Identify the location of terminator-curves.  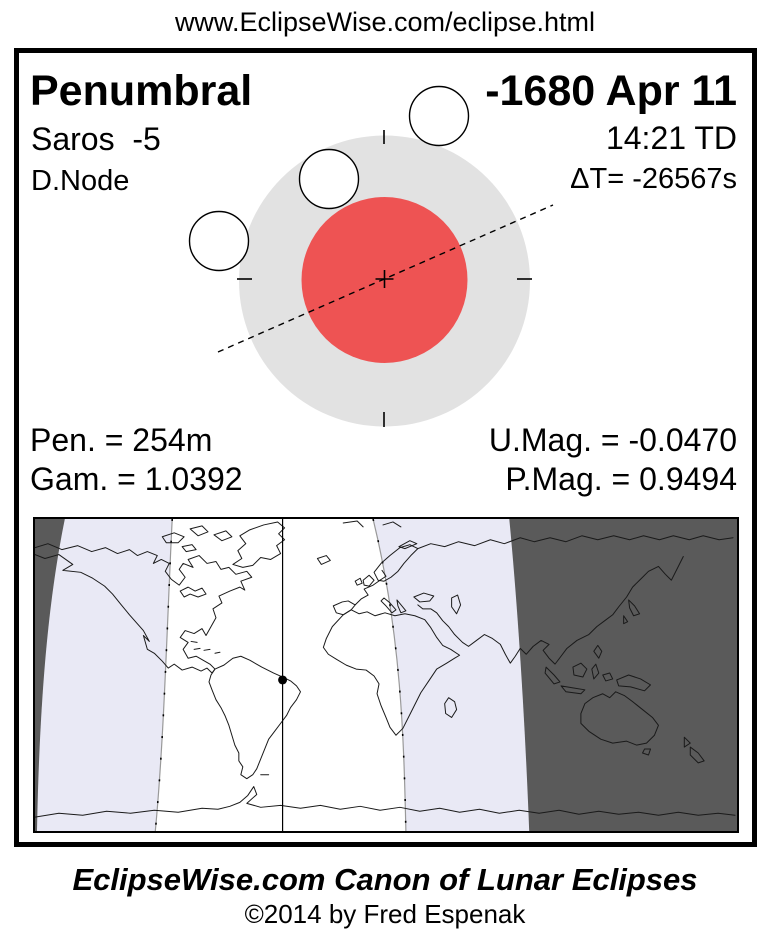
(280, 675).